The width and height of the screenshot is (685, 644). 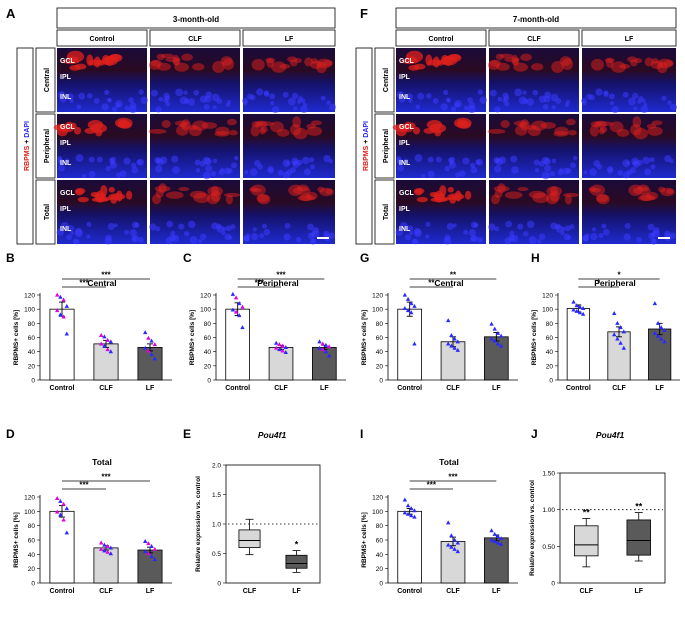 I want to click on row-label-peripheral: Peripheral, so click(x=386, y=146).